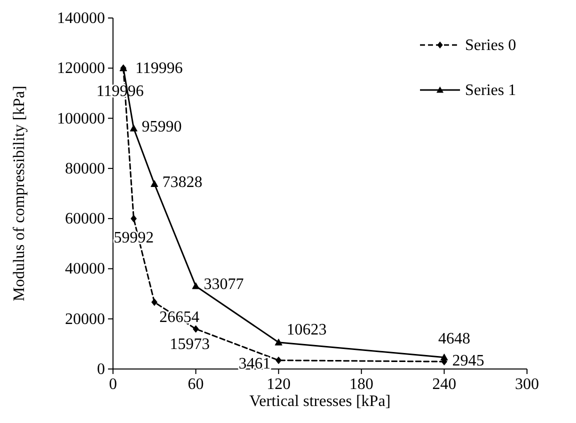 This screenshot has height=423, width=576. Describe the element at coordinates (113, 384) in the screenshot. I see `x-tick-label: 0` at that location.